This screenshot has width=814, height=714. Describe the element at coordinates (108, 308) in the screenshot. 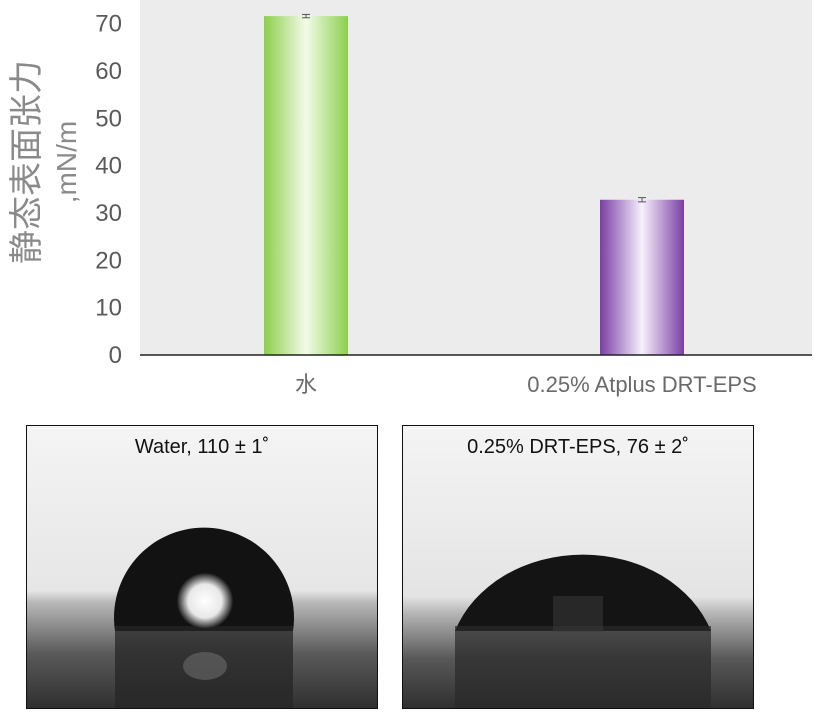

I see `y-tick-label: 10` at that location.